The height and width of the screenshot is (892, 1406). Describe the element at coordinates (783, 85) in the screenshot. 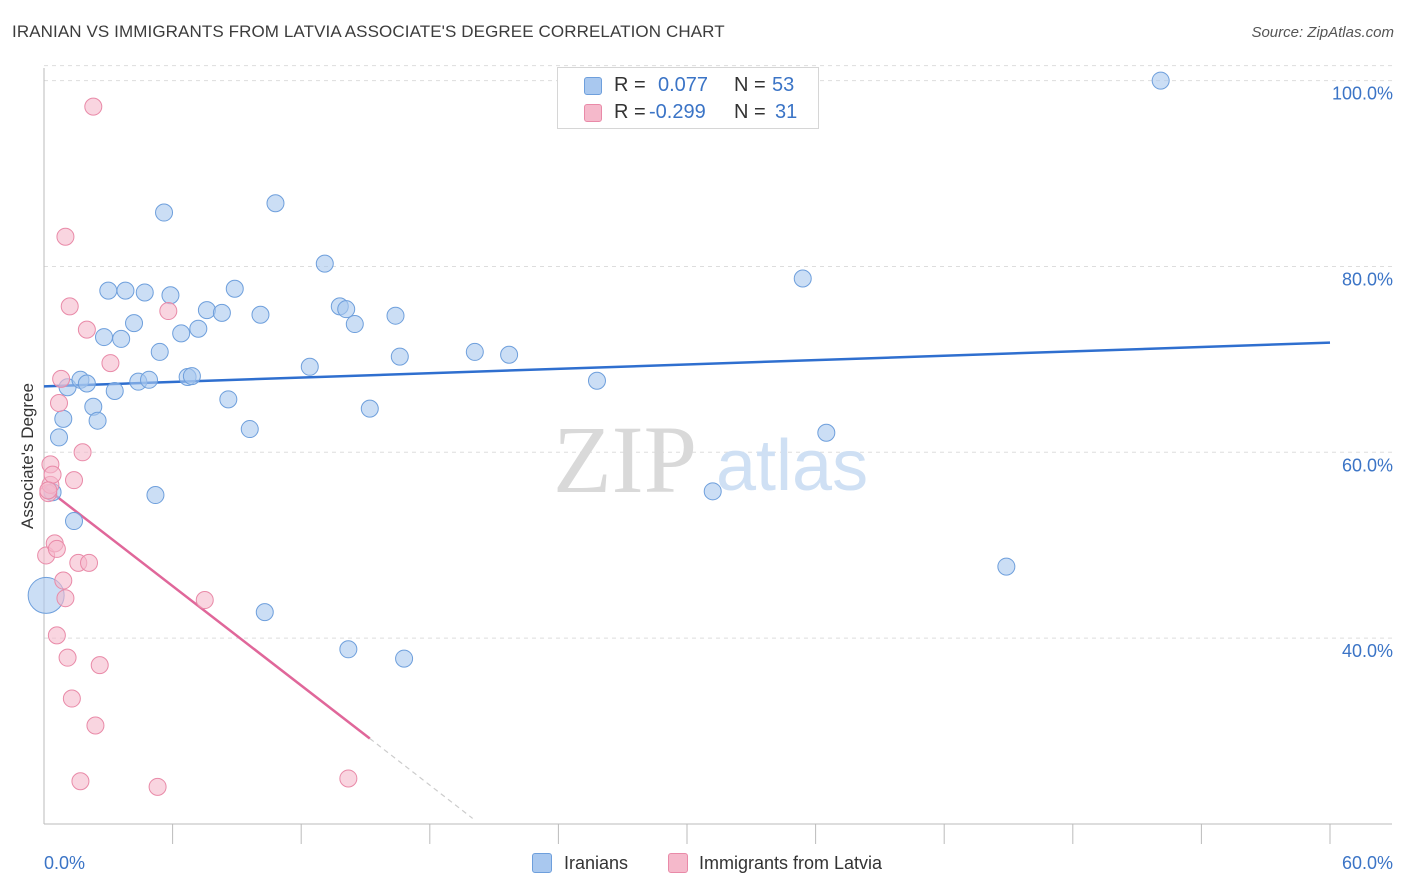

I see `stats-n-value: 53` at that location.